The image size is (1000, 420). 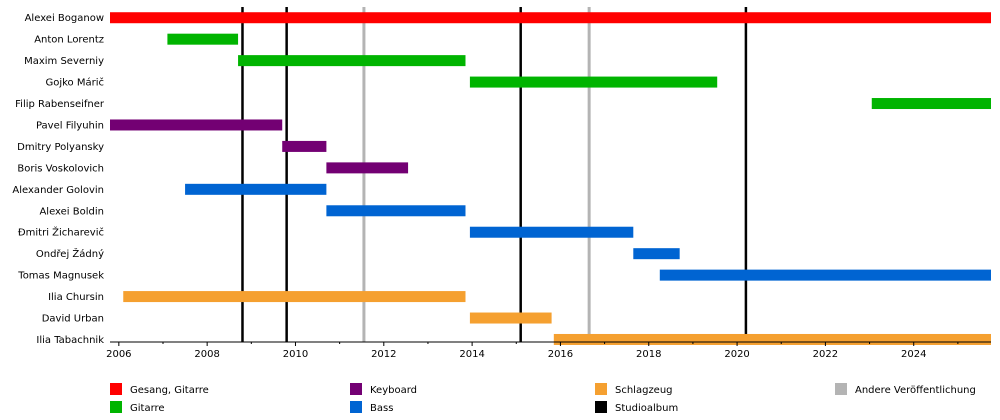 I want to click on member-label: Anton Lorentz, so click(x=69, y=40).